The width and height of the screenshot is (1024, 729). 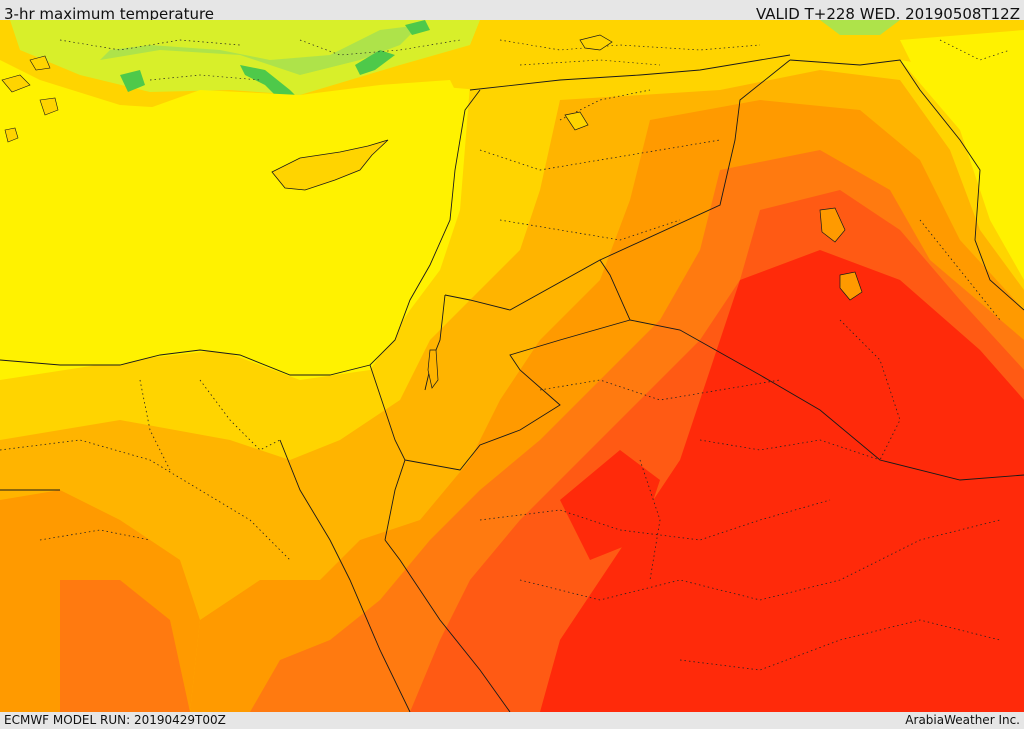 What do you see at coordinates (260, 50) in the screenshot?
I see `turkey-light-green` at bounding box center [260, 50].